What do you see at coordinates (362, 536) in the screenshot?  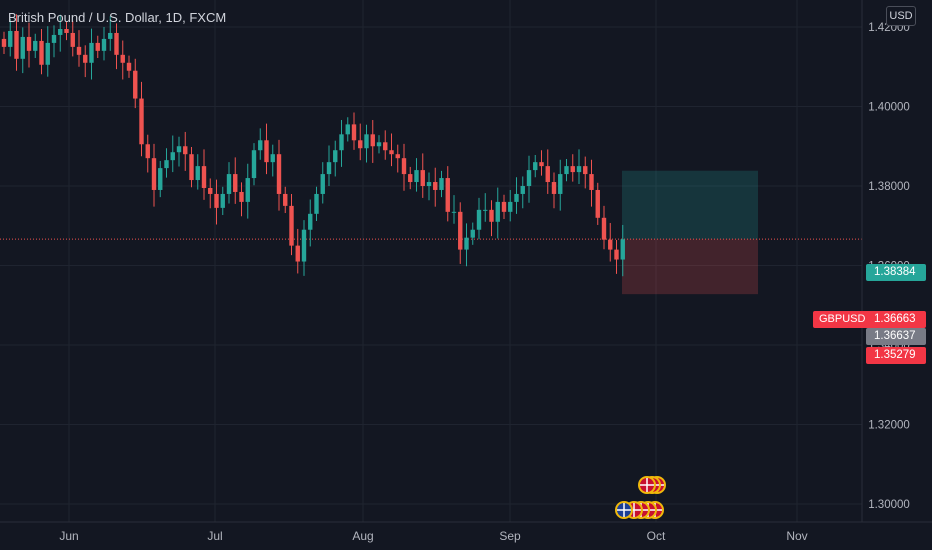 I see `time-tick-label: Aug` at bounding box center [362, 536].